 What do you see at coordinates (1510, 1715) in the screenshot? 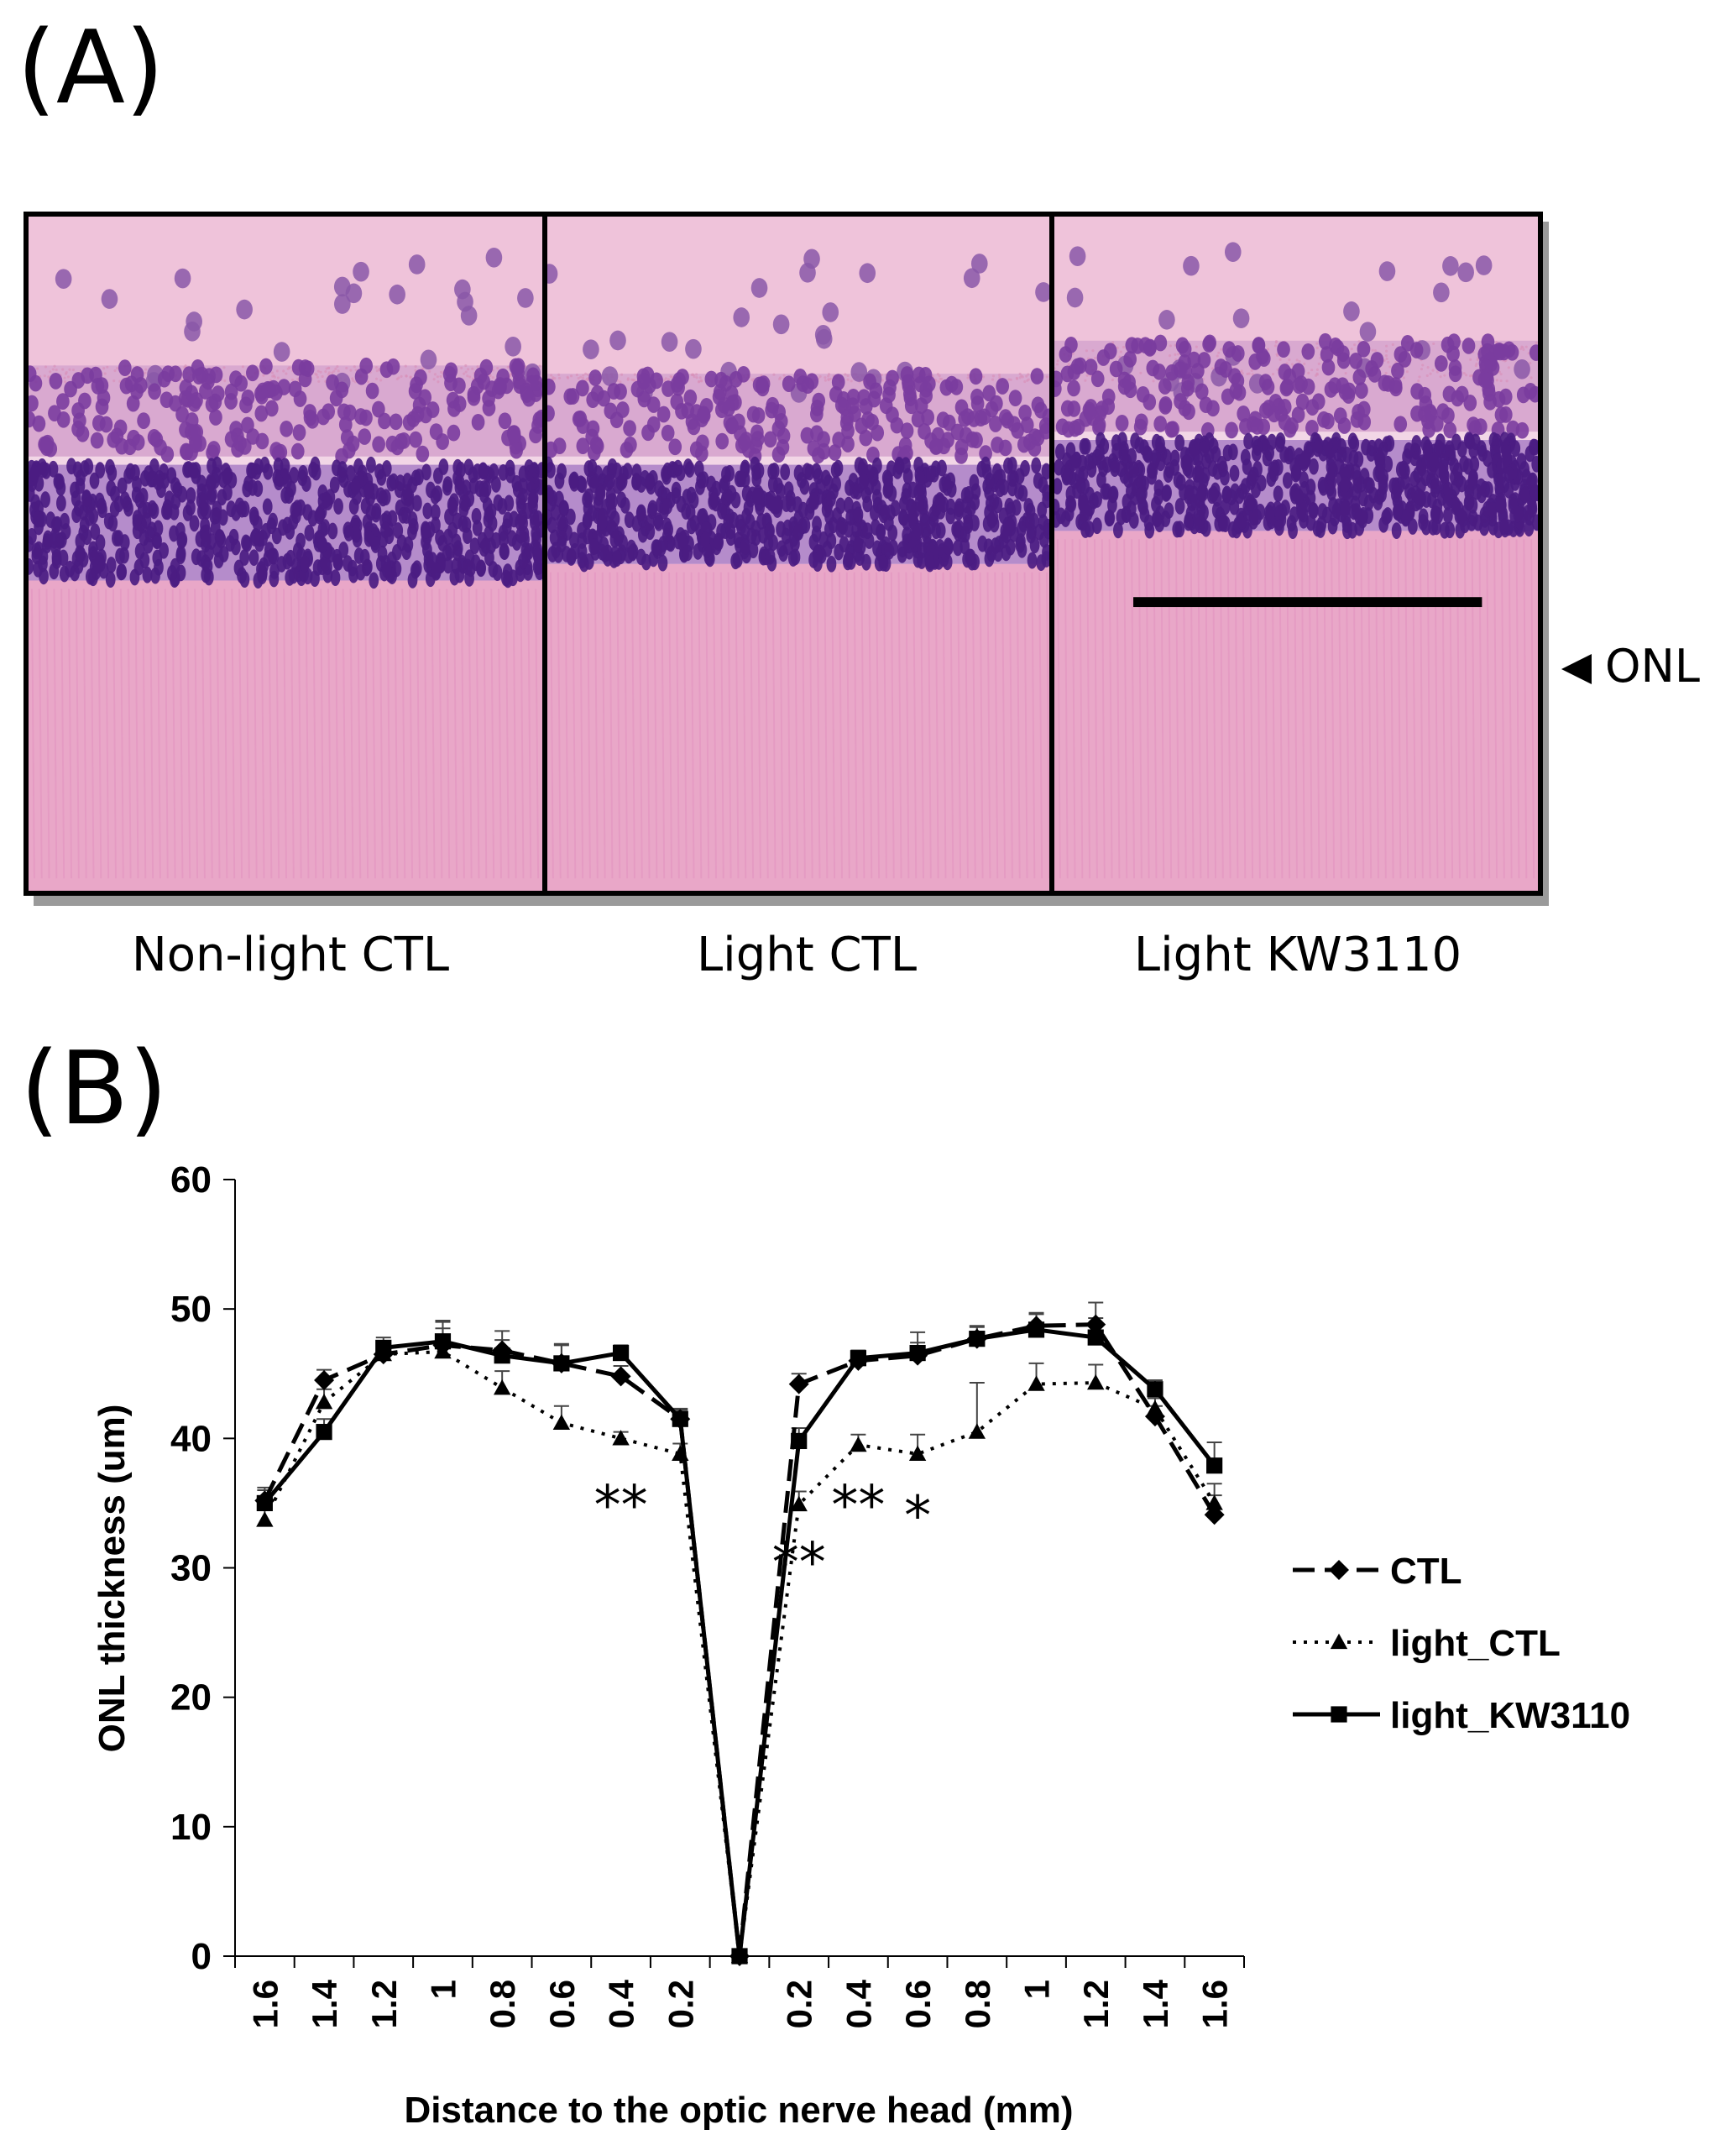
I see `legend-label: light_KW3110` at bounding box center [1510, 1715].